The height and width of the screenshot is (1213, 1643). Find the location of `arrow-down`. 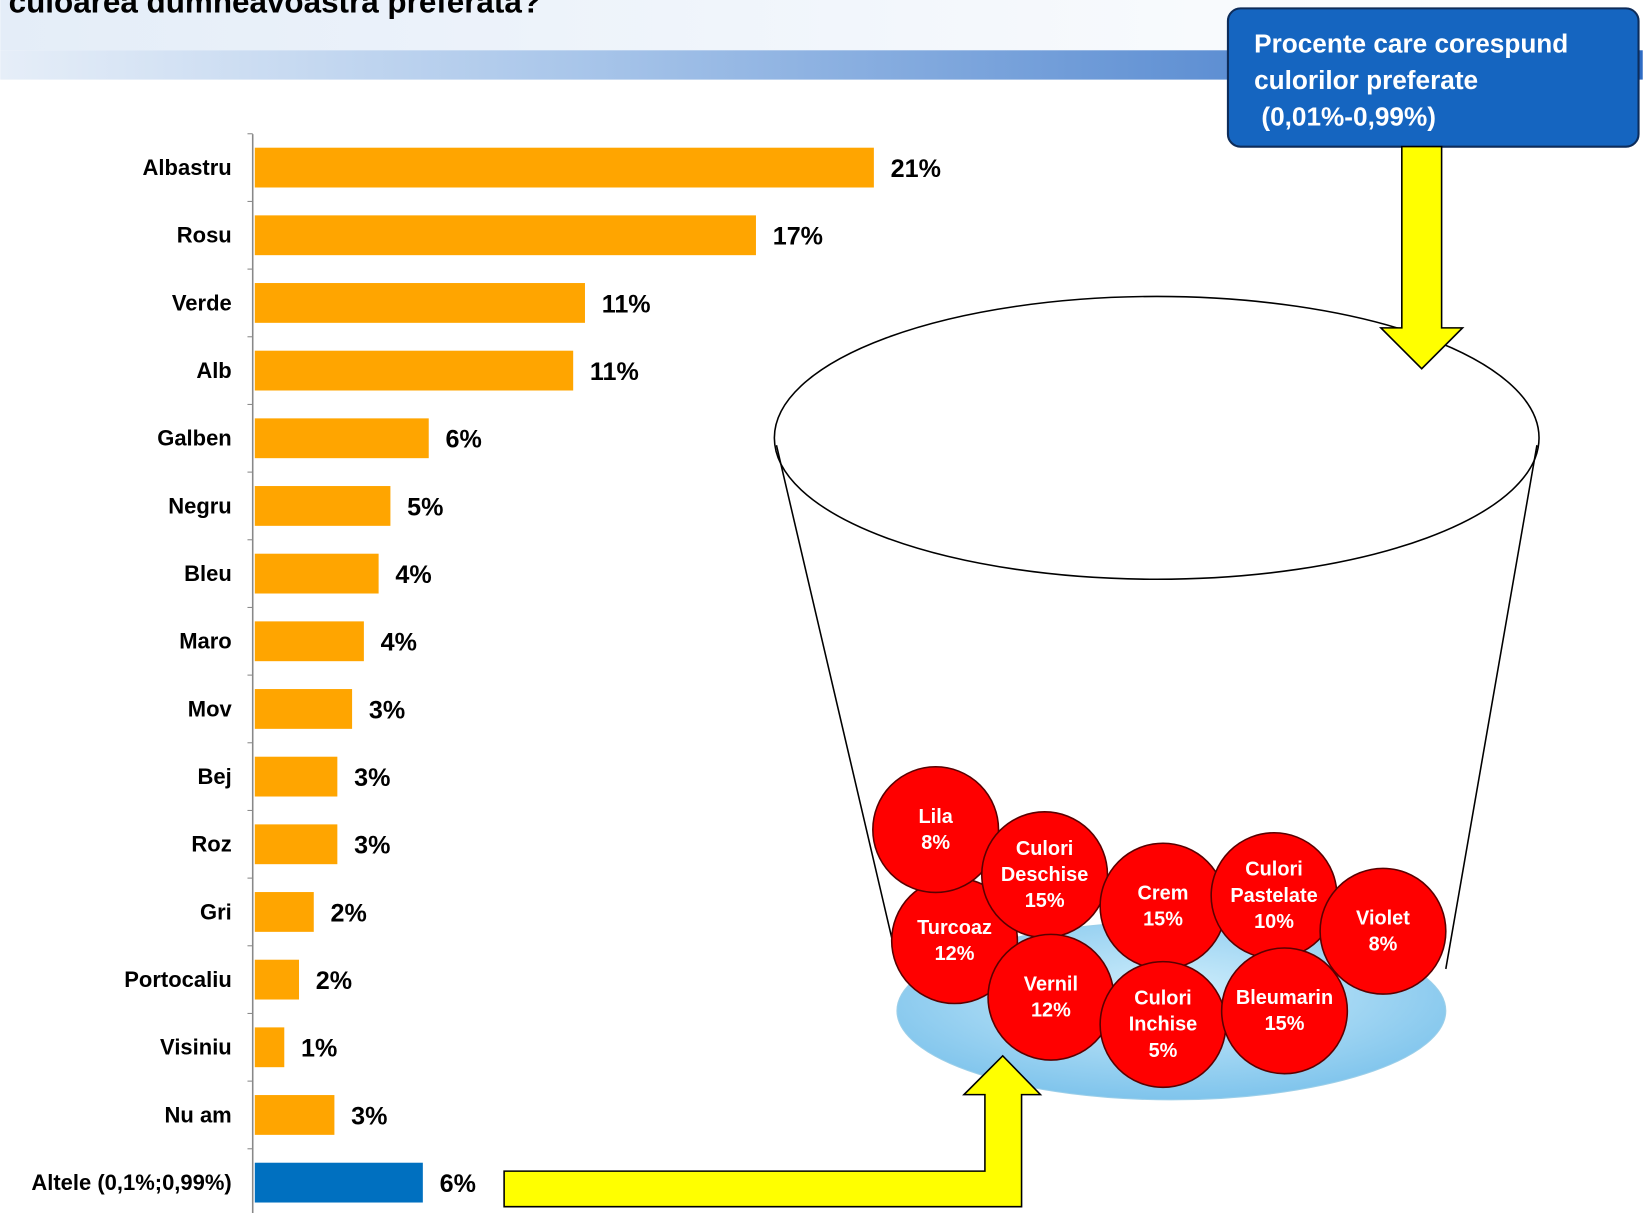

arrow-down is located at coordinates (1421, 257).